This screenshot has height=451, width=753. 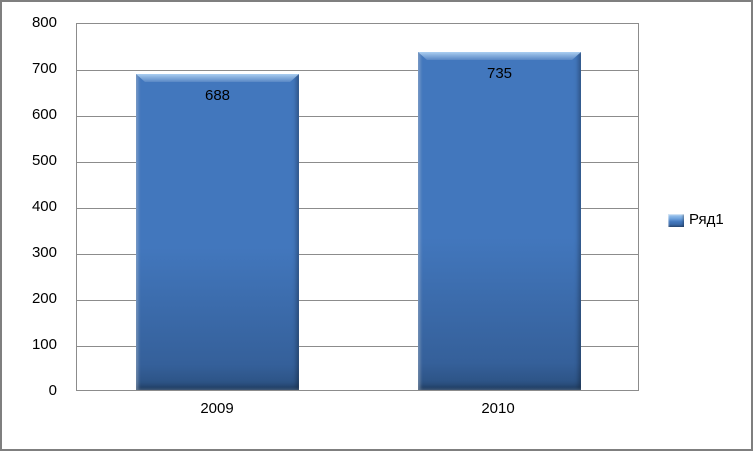 I want to click on bar-value-label: 735, so click(x=499, y=73).